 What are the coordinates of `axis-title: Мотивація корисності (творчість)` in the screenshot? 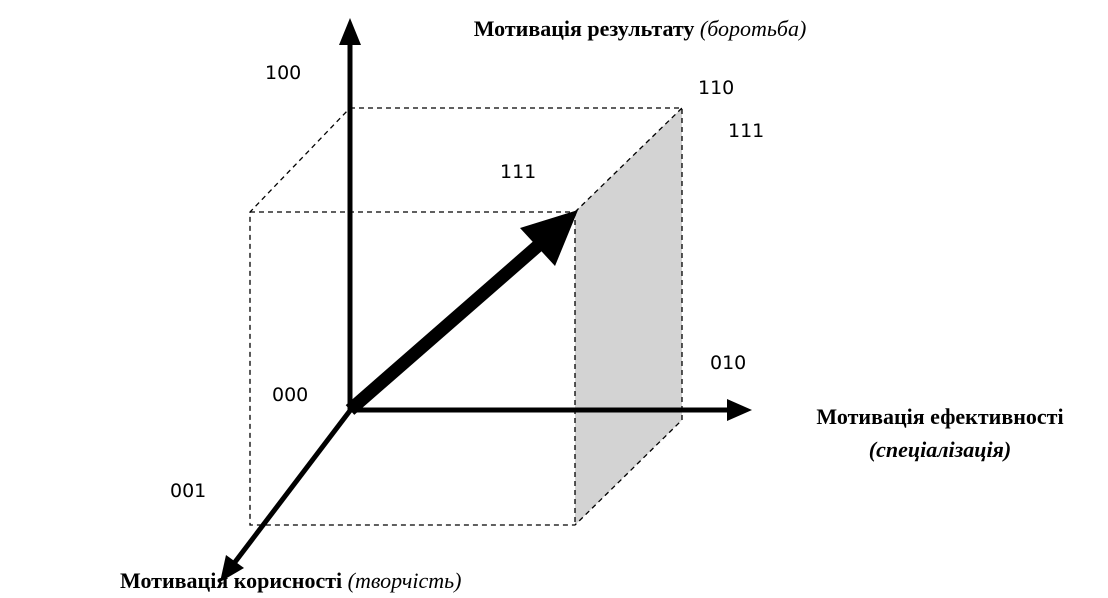 It's located at (290, 580).